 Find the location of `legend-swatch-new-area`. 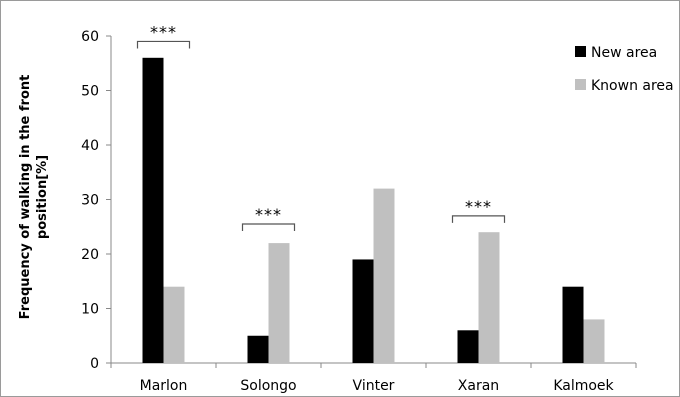

legend-swatch-new-area is located at coordinates (580, 51).